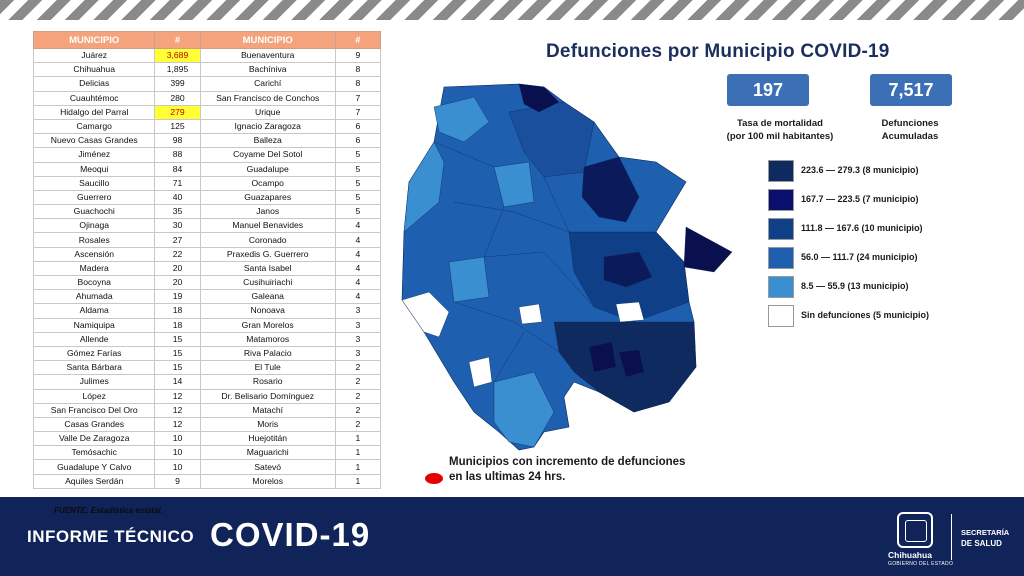 Image resolution: width=1024 pixels, height=576 pixels. I want to click on legend-item: 56.0 — 111.7 (24 municipio), so click(888, 261).